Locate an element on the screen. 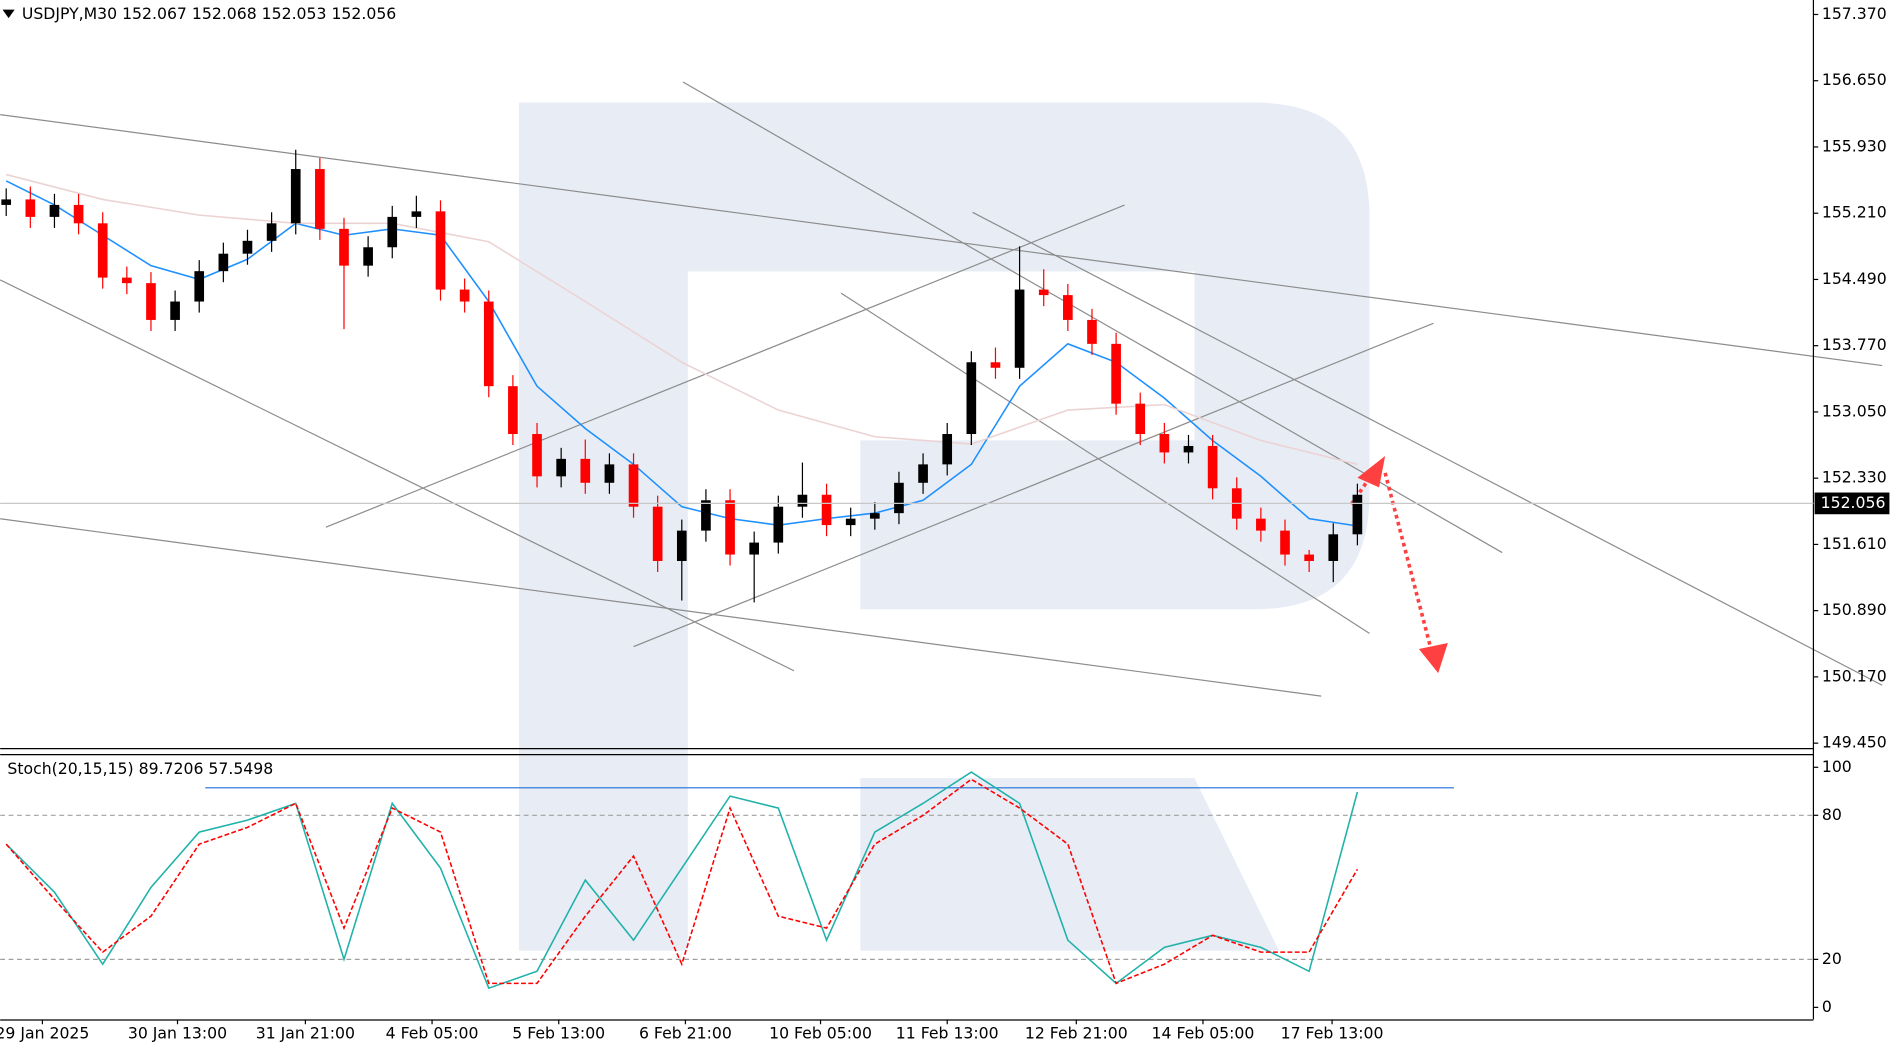 This screenshot has width=1892, height=1052. y-tick-label: 153.050 is located at coordinates (1854, 410).